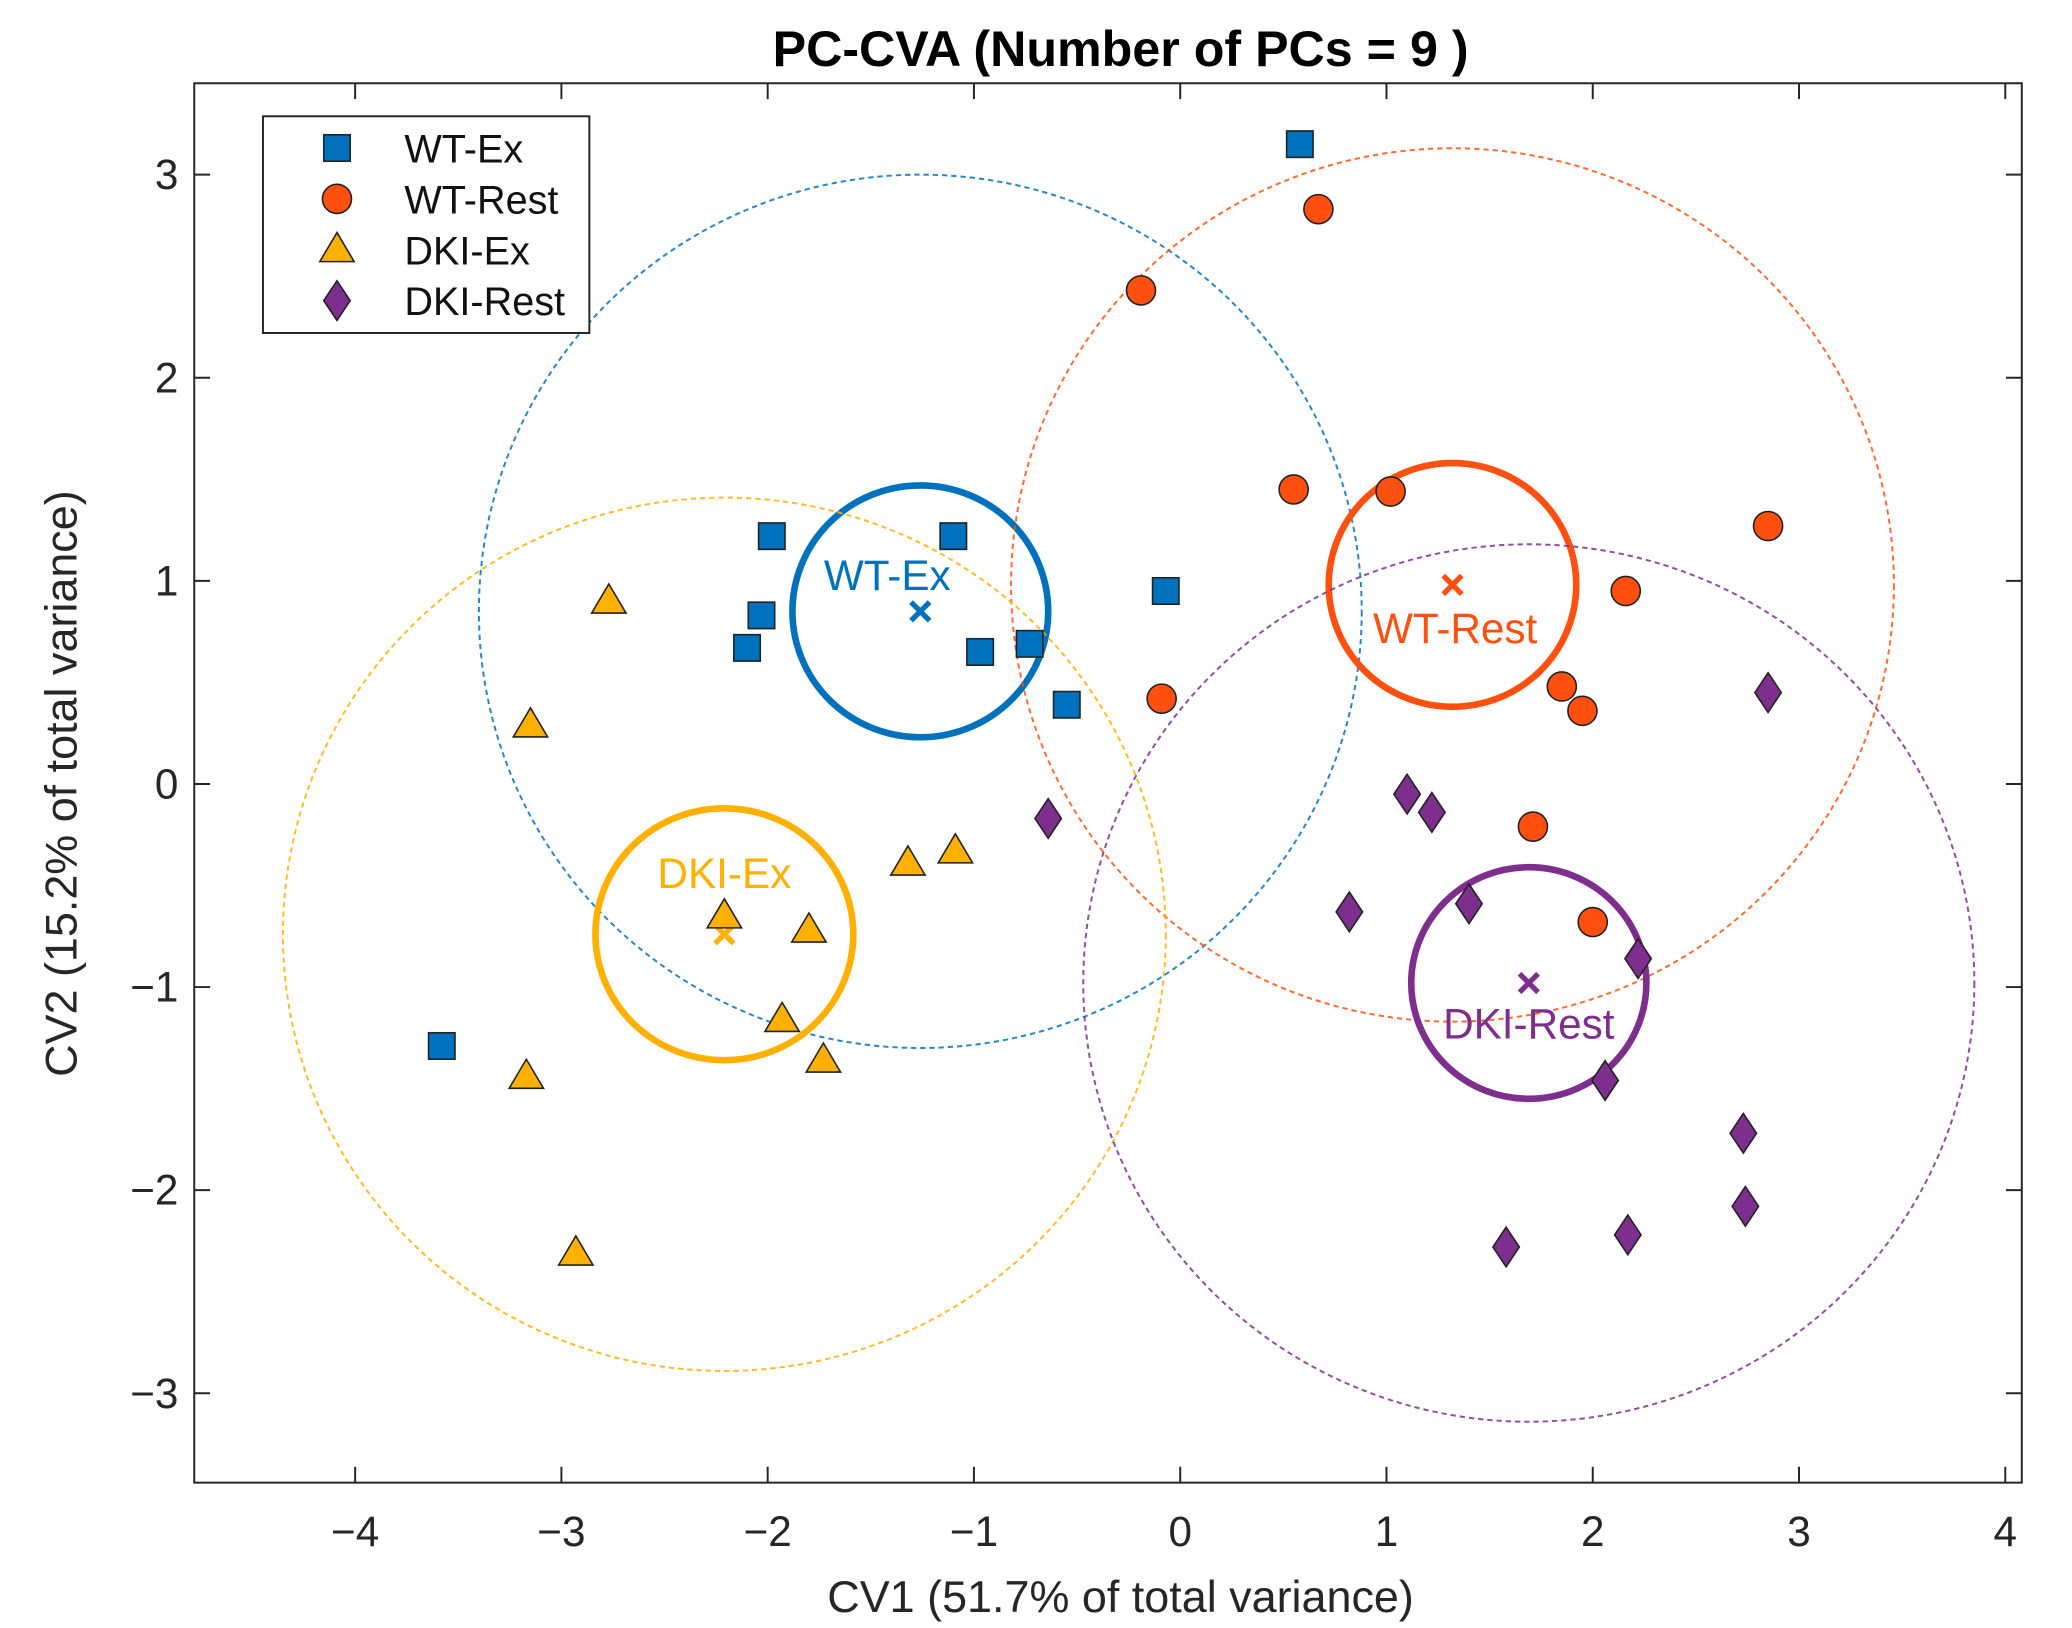 The width and height of the screenshot is (2072, 1628). What do you see at coordinates (1387, 1531) in the screenshot?
I see `x-tick-label: 1` at bounding box center [1387, 1531].